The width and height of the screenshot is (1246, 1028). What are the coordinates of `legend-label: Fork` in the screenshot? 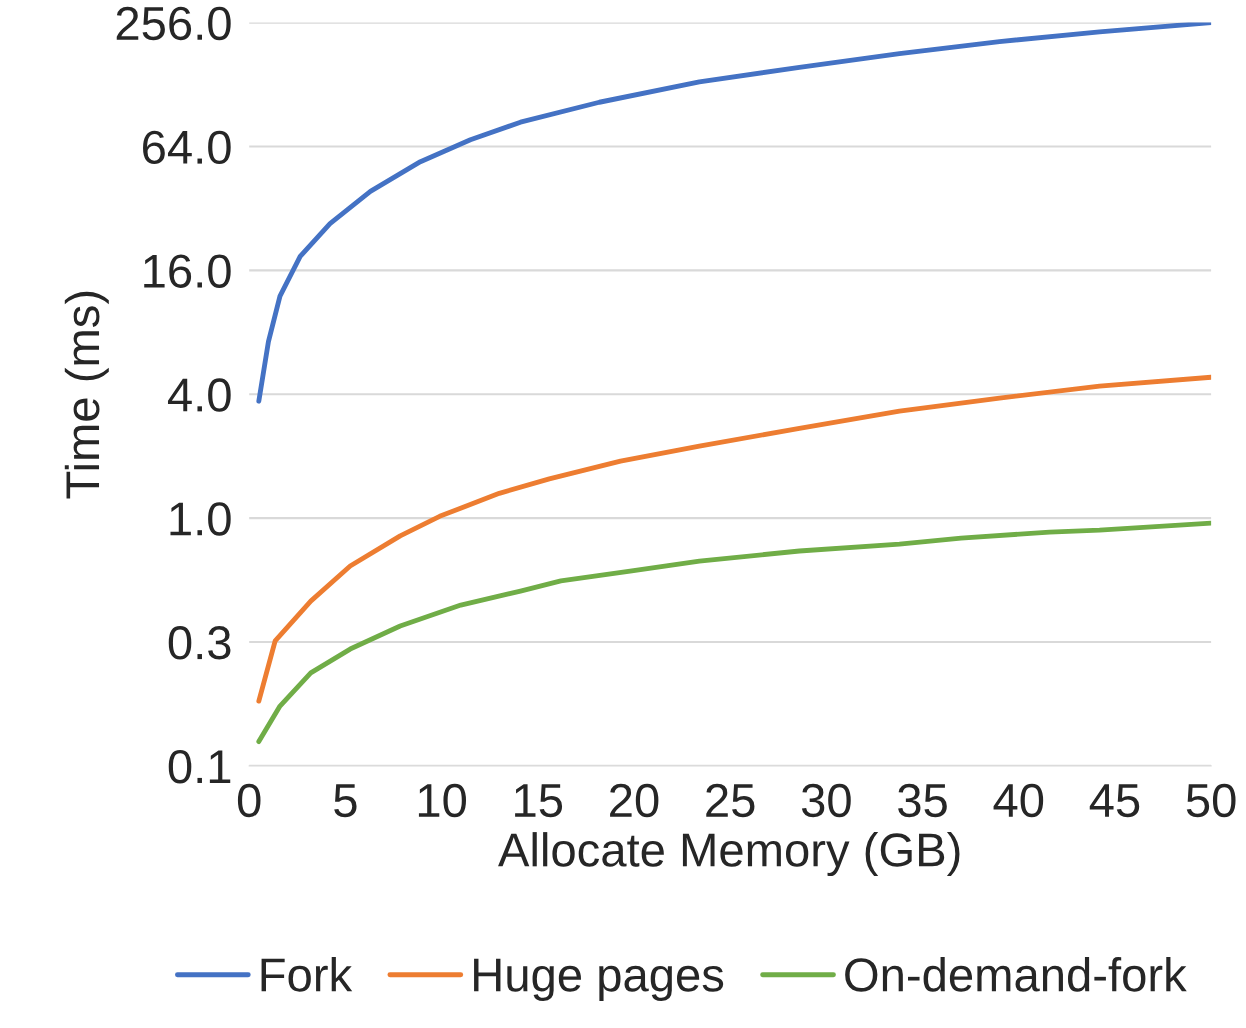 It's located at (307, 974).